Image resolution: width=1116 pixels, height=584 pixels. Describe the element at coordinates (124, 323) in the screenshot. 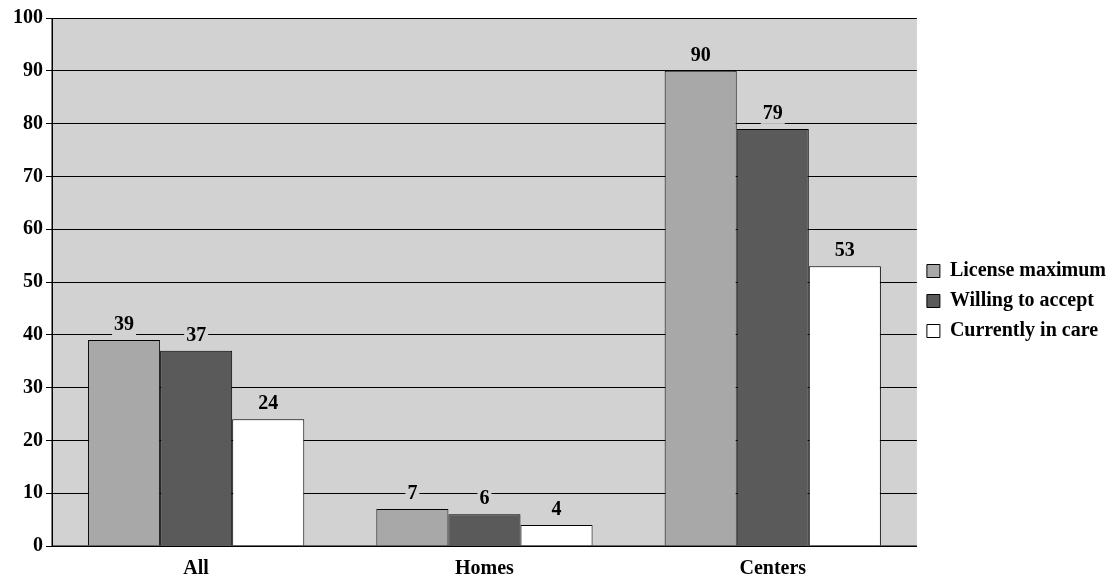

I see `data-label: 39` at that location.